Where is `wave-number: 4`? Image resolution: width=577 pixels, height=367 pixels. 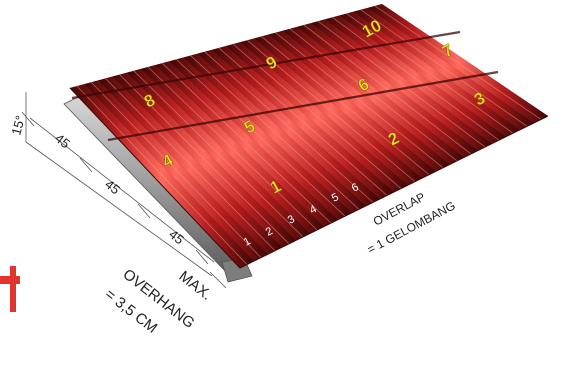
wave-number: 4 is located at coordinates (313, 209).